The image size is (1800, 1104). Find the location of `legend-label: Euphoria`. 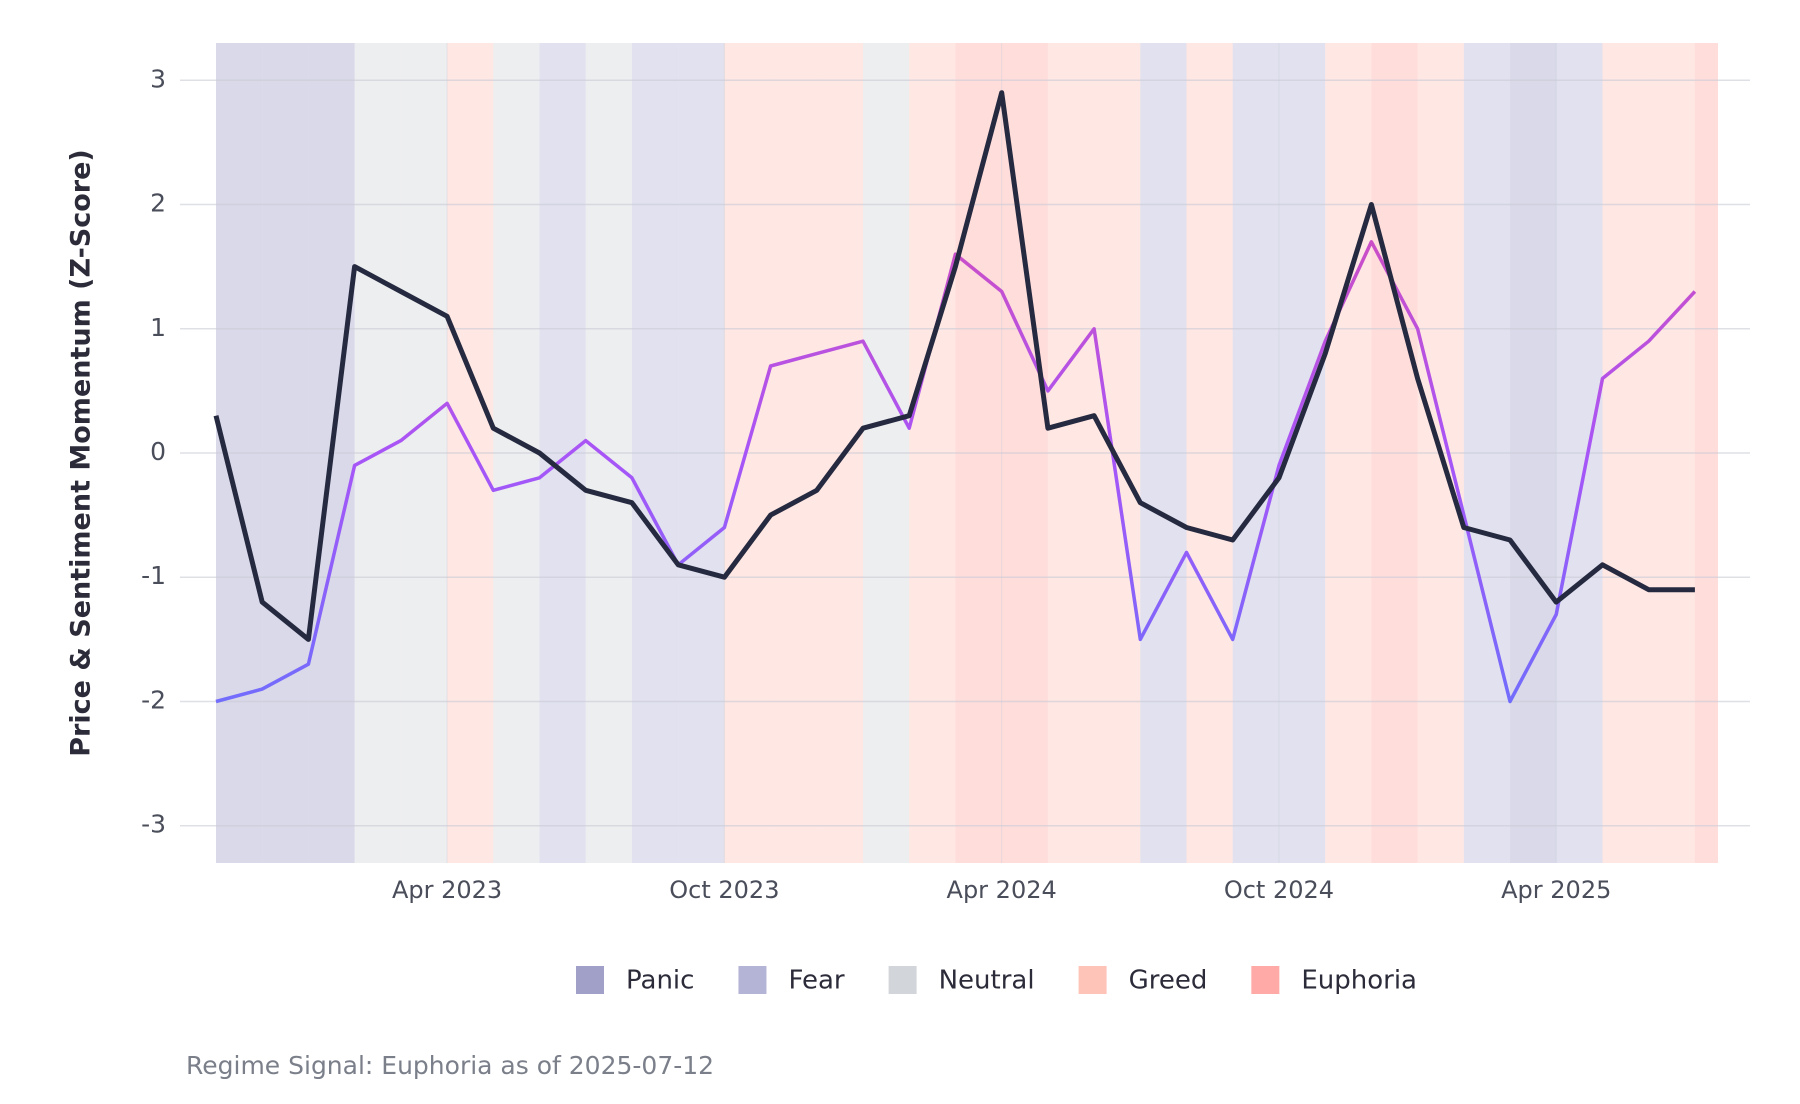

legend-label: Euphoria is located at coordinates (1359, 981).